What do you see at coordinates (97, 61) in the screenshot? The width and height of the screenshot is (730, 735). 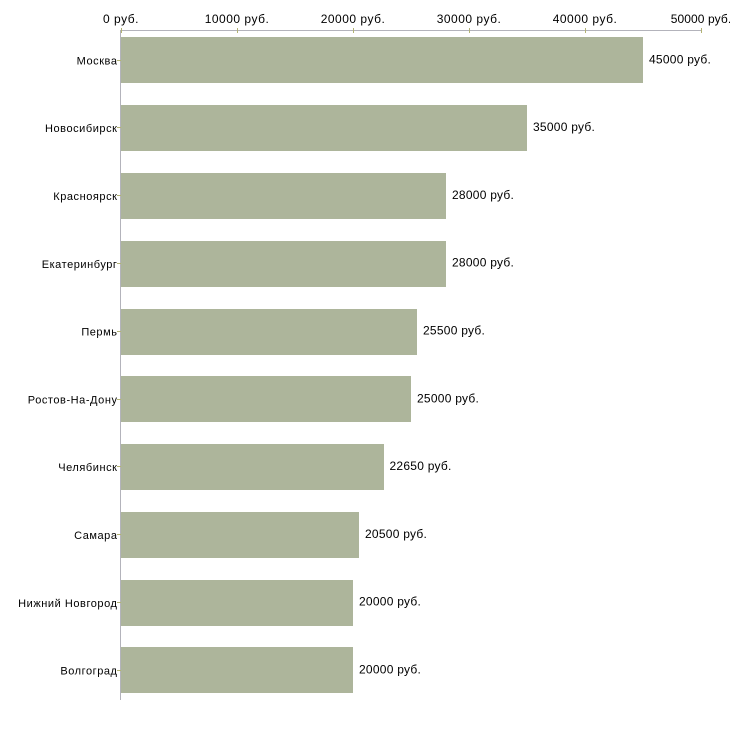 I see `svg-text: Москва` at bounding box center [97, 61].